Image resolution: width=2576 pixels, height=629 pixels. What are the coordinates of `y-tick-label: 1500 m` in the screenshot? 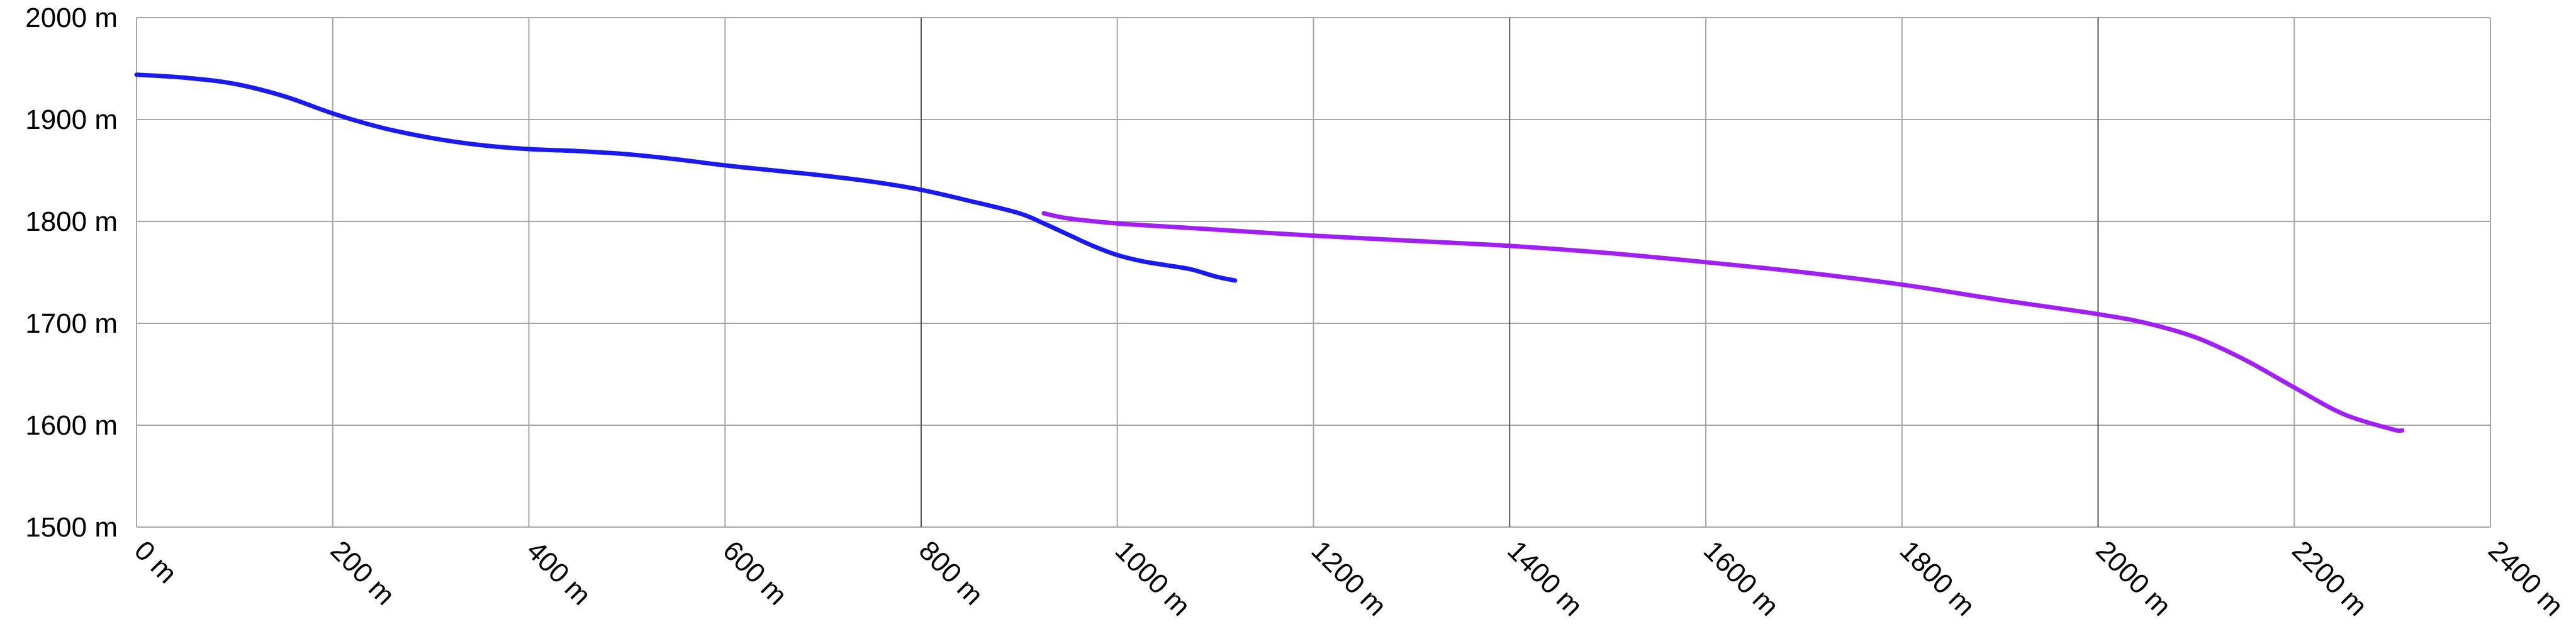 It's located at (71, 527).